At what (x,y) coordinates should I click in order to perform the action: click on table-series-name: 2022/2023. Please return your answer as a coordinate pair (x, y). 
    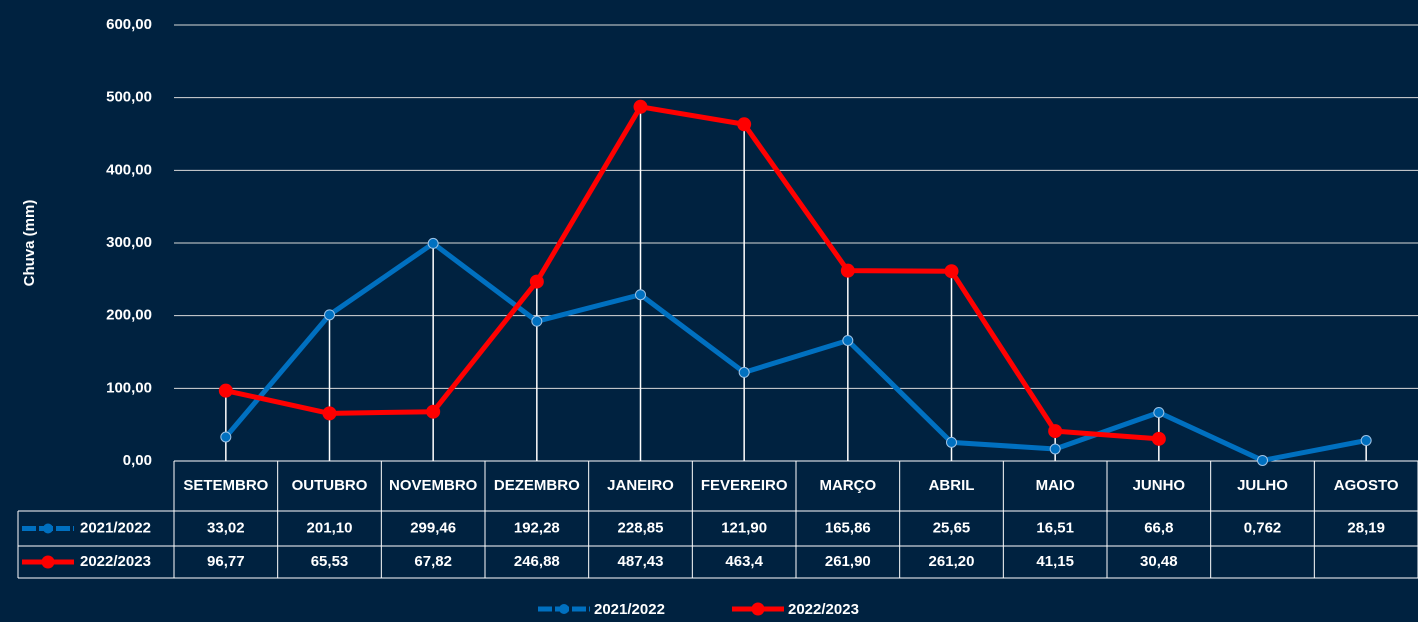
    Looking at the image, I should click on (115, 561).